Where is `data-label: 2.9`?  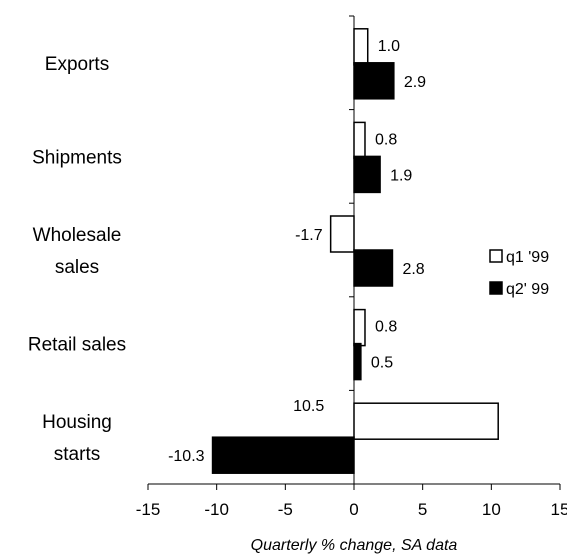
data-label: 2.9 is located at coordinates (415, 82).